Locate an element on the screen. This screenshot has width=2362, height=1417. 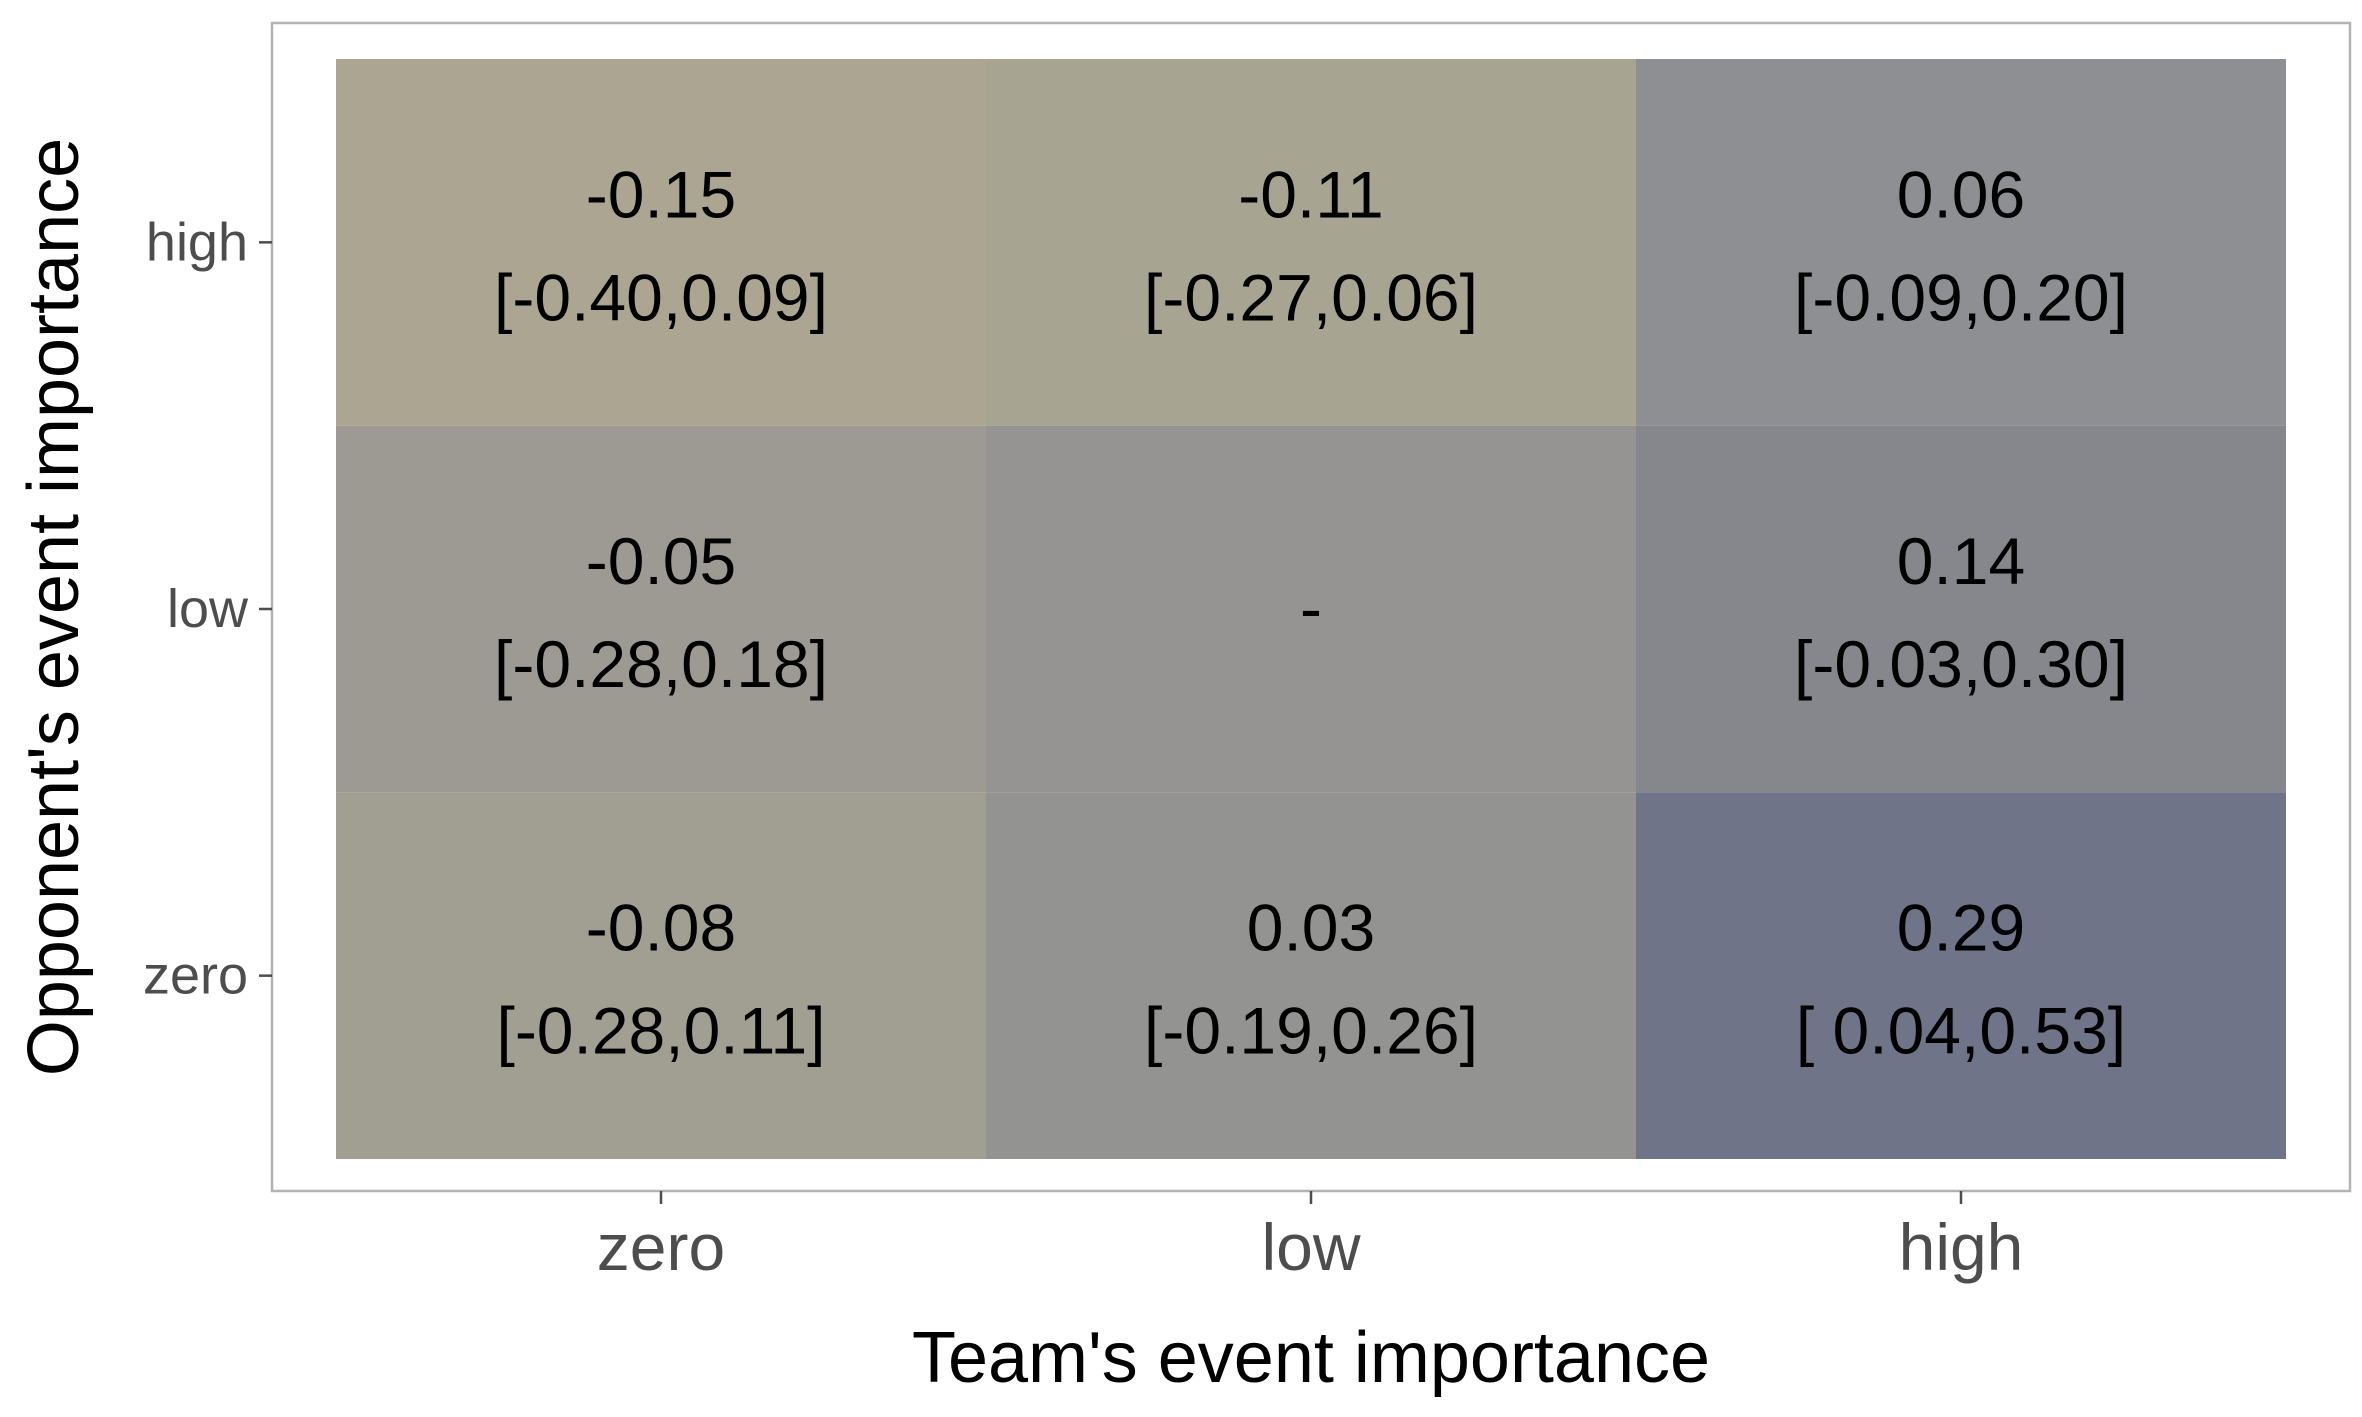
x-axis-title: Team's event importance is located at coordinates (1311, 1358).